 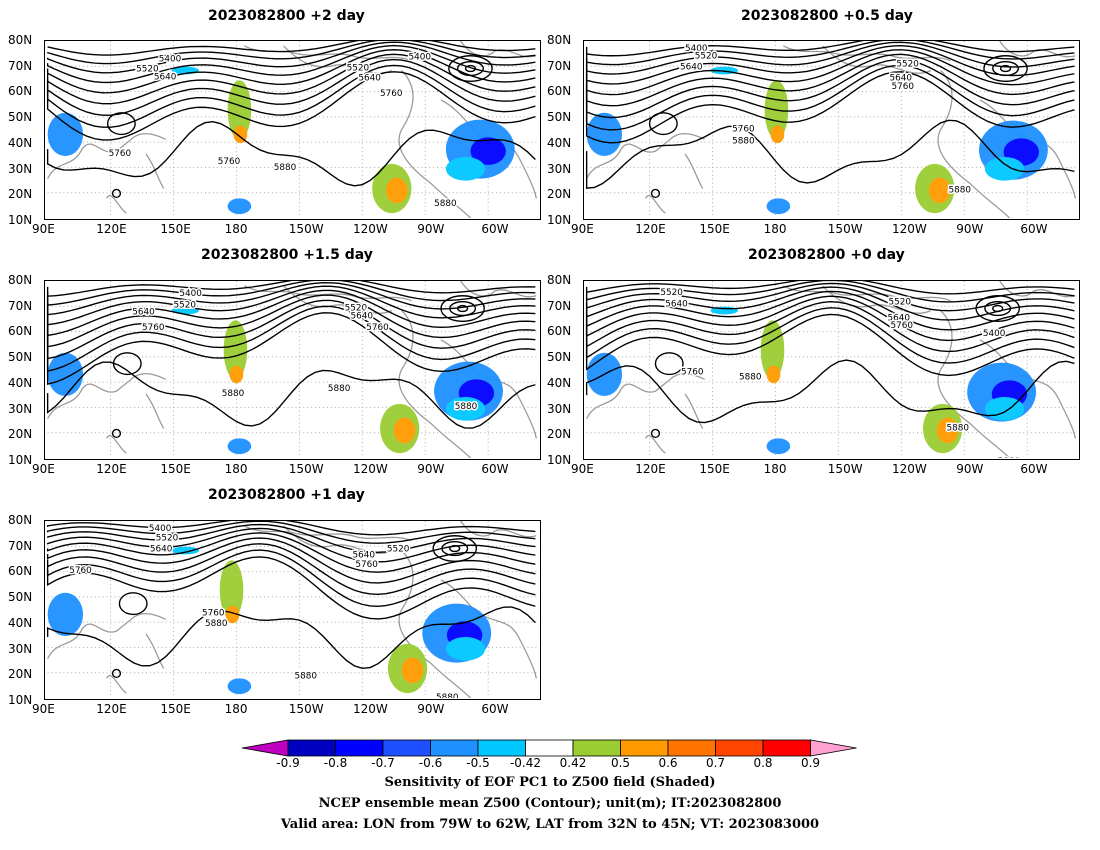 What do you see at coordinates (620, 763) in the screenshot?
I see `colorbar-tick-label: 0.5` at bounding box center [620, 763].